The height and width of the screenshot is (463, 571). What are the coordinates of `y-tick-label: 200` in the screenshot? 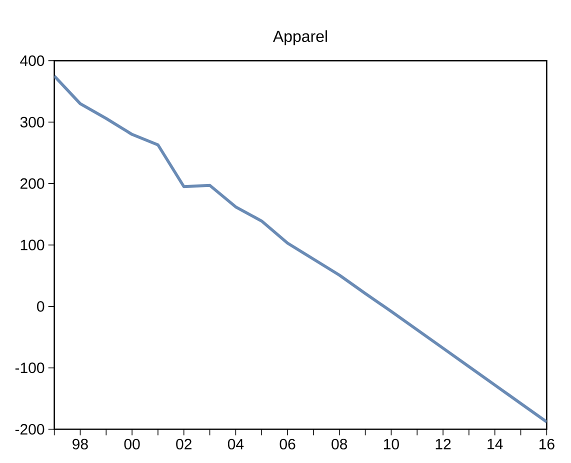 It's located at (32, 183).